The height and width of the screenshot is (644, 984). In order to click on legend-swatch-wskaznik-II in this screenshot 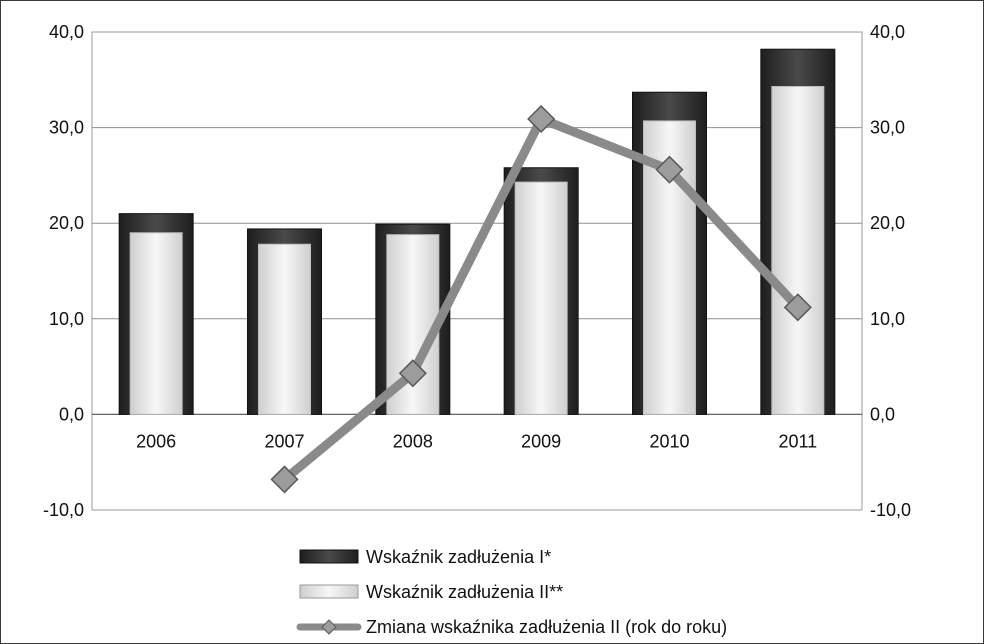, I will do `click(329, 591)`.